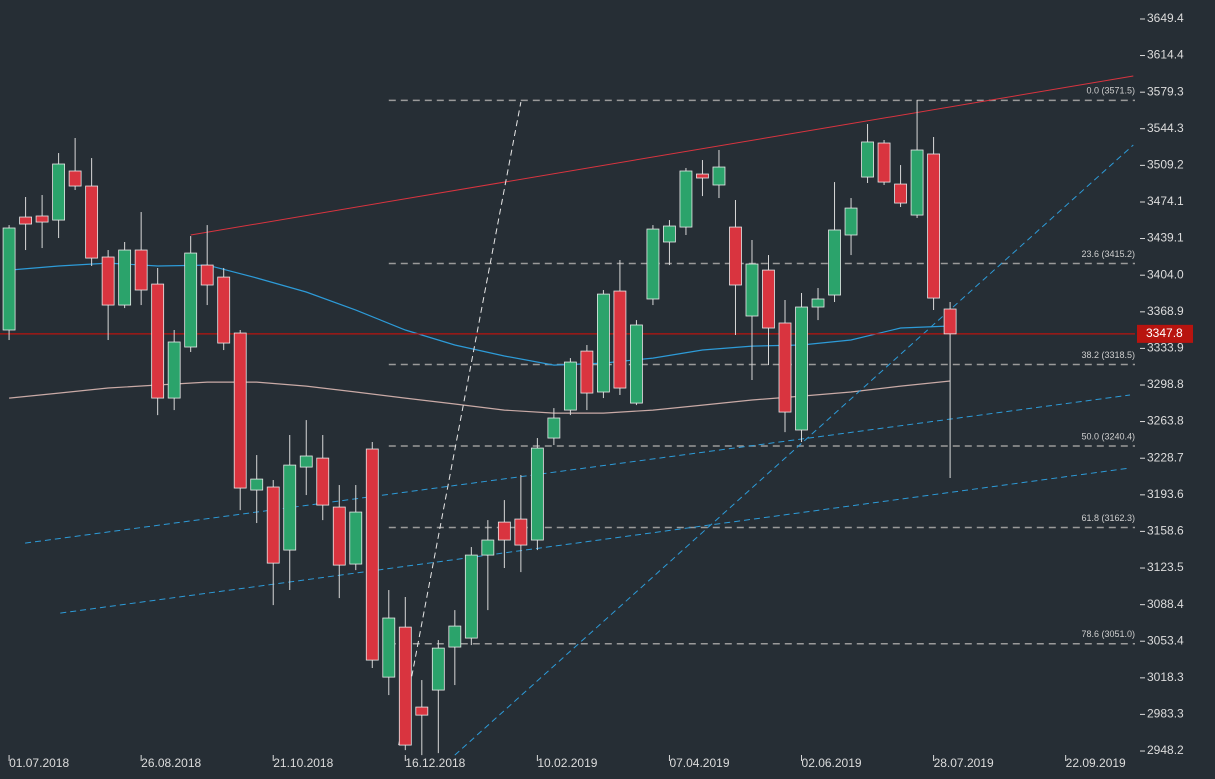 This screenshot has width=1215, height=779. I want to click on y-tick-label: 3474.1, so click(1165, 201).